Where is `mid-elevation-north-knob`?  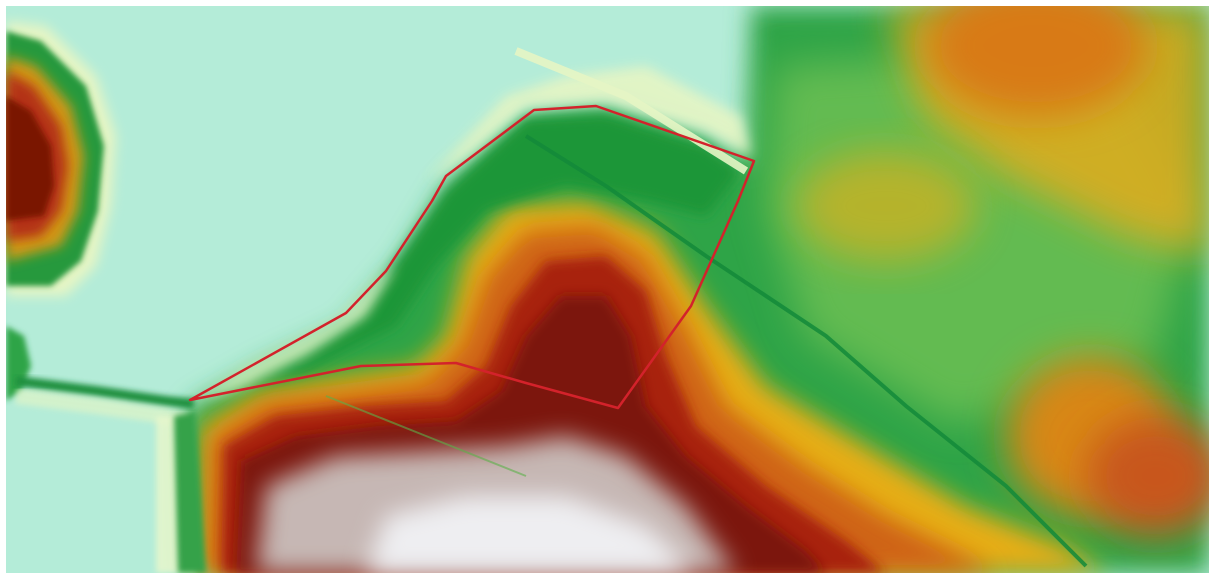 mid-elevation-north-knob is located at coordinates (1036, 61).